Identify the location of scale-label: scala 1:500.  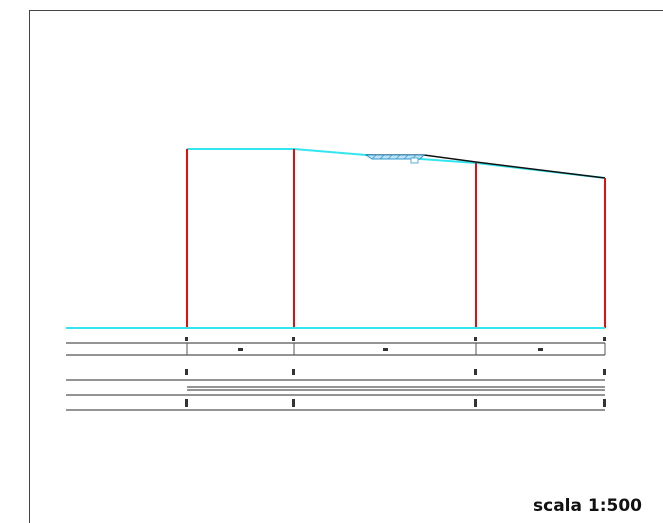
(587, 506).